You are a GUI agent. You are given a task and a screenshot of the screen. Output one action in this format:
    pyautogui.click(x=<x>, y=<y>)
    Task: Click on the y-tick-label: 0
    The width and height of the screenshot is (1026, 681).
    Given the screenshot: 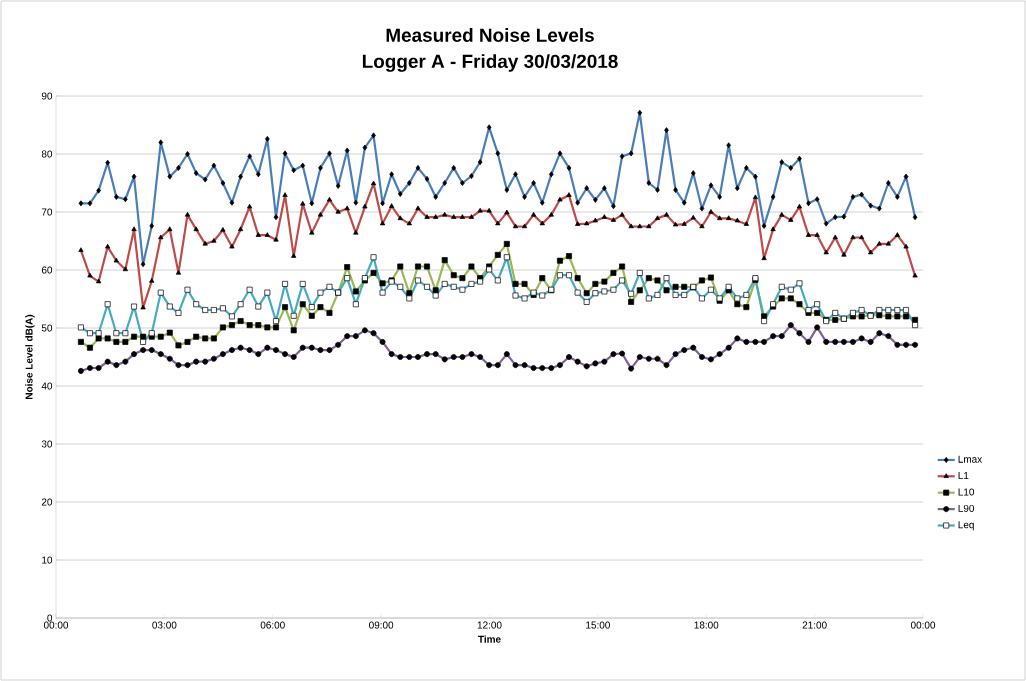 What is the action you would take?
    pyautogui.click(x=50, y=618)
    